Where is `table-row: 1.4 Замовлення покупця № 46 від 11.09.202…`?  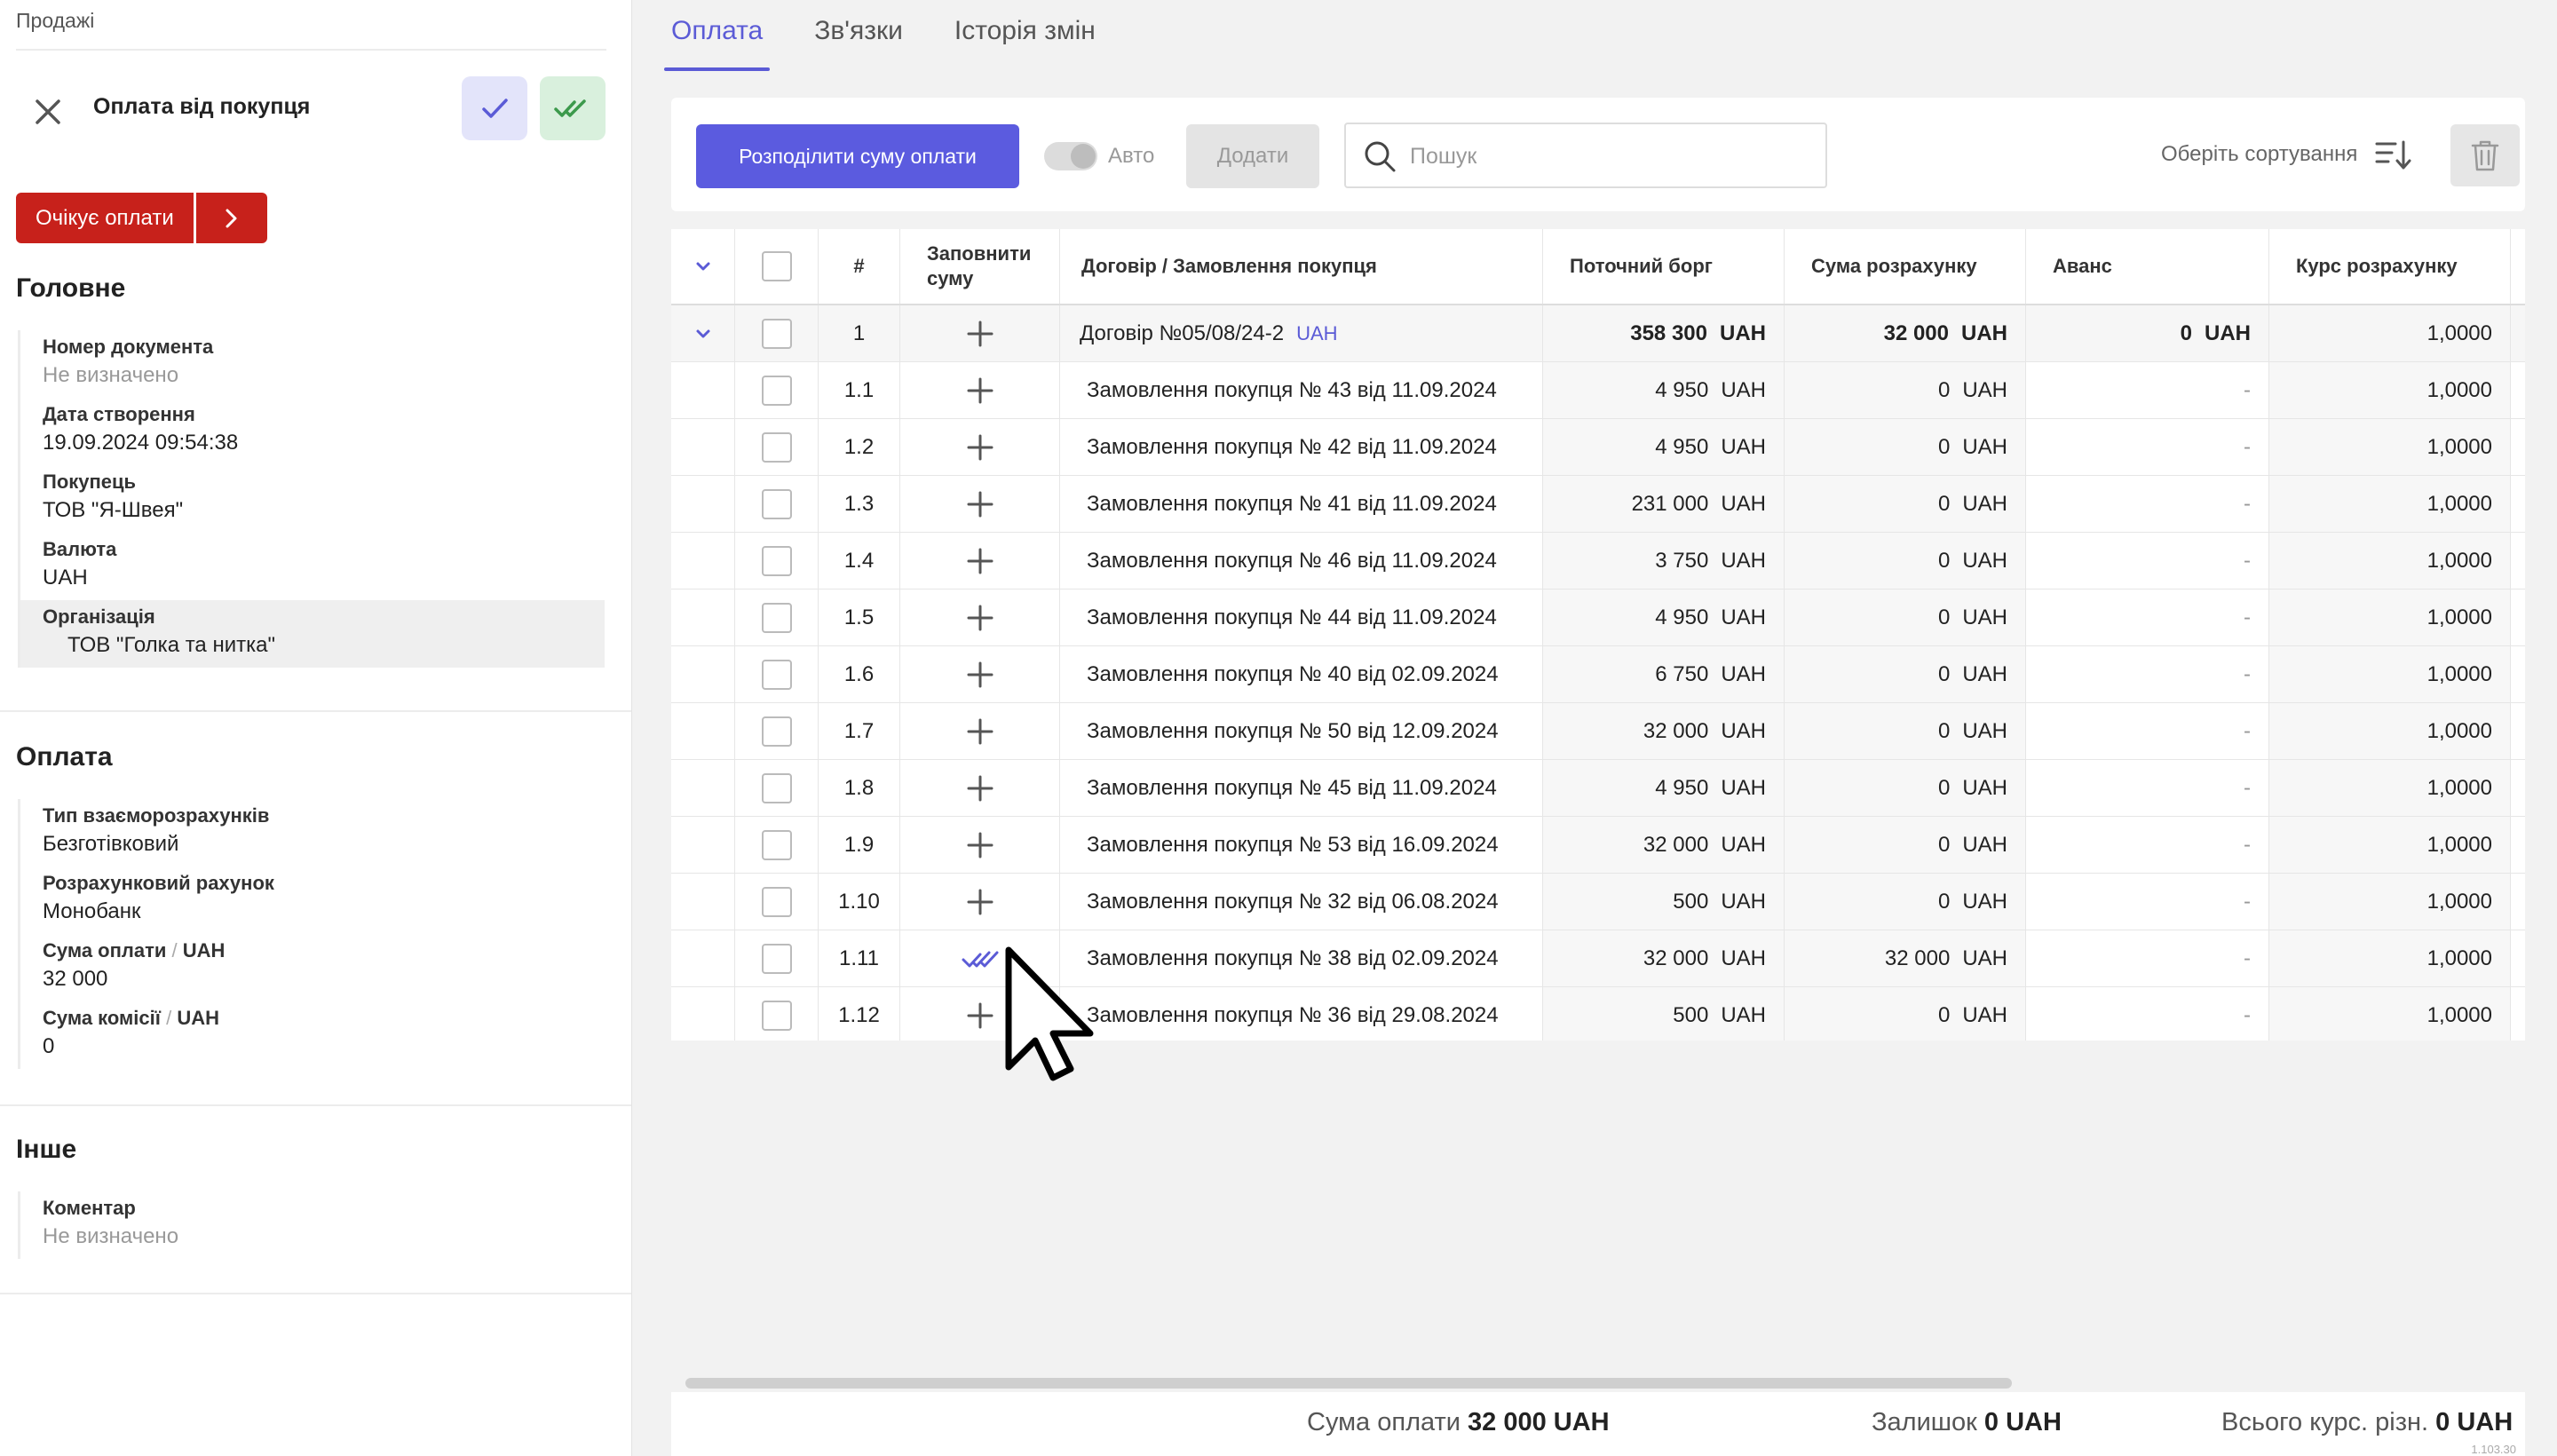
table-row: 1.4 Замовлення покупця № 46 від 11.09.202… is located at coordinates (1598, 561).